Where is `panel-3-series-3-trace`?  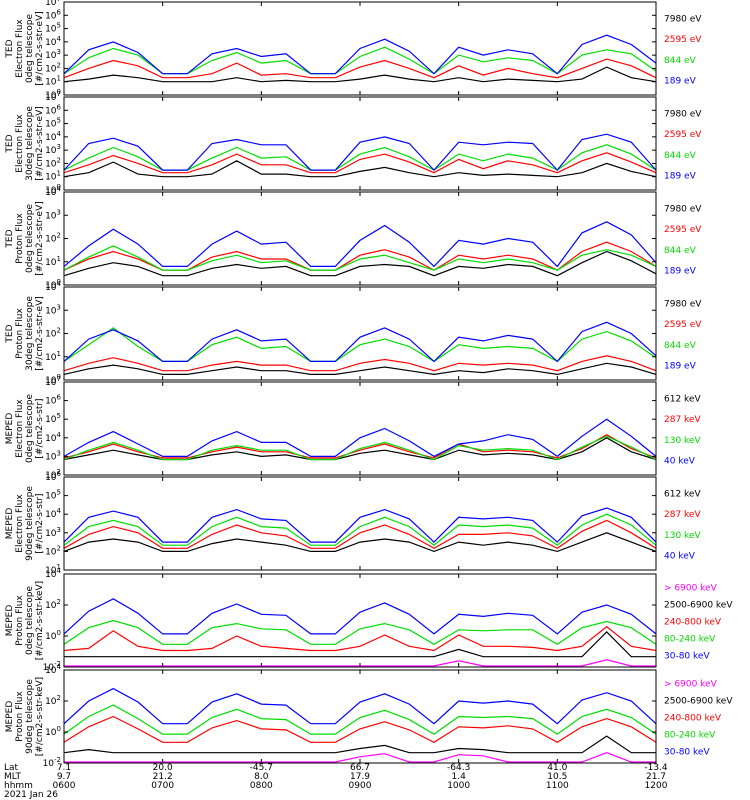 panel-3-series-3-trace is located at coordinates (360, 258).